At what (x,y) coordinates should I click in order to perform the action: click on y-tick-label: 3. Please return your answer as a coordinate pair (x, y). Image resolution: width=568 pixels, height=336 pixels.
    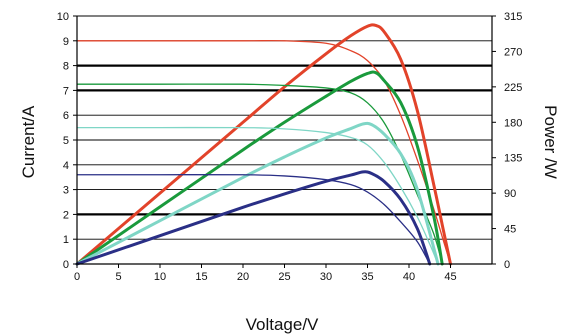
    Looking at the image, I should click on (66, 191).